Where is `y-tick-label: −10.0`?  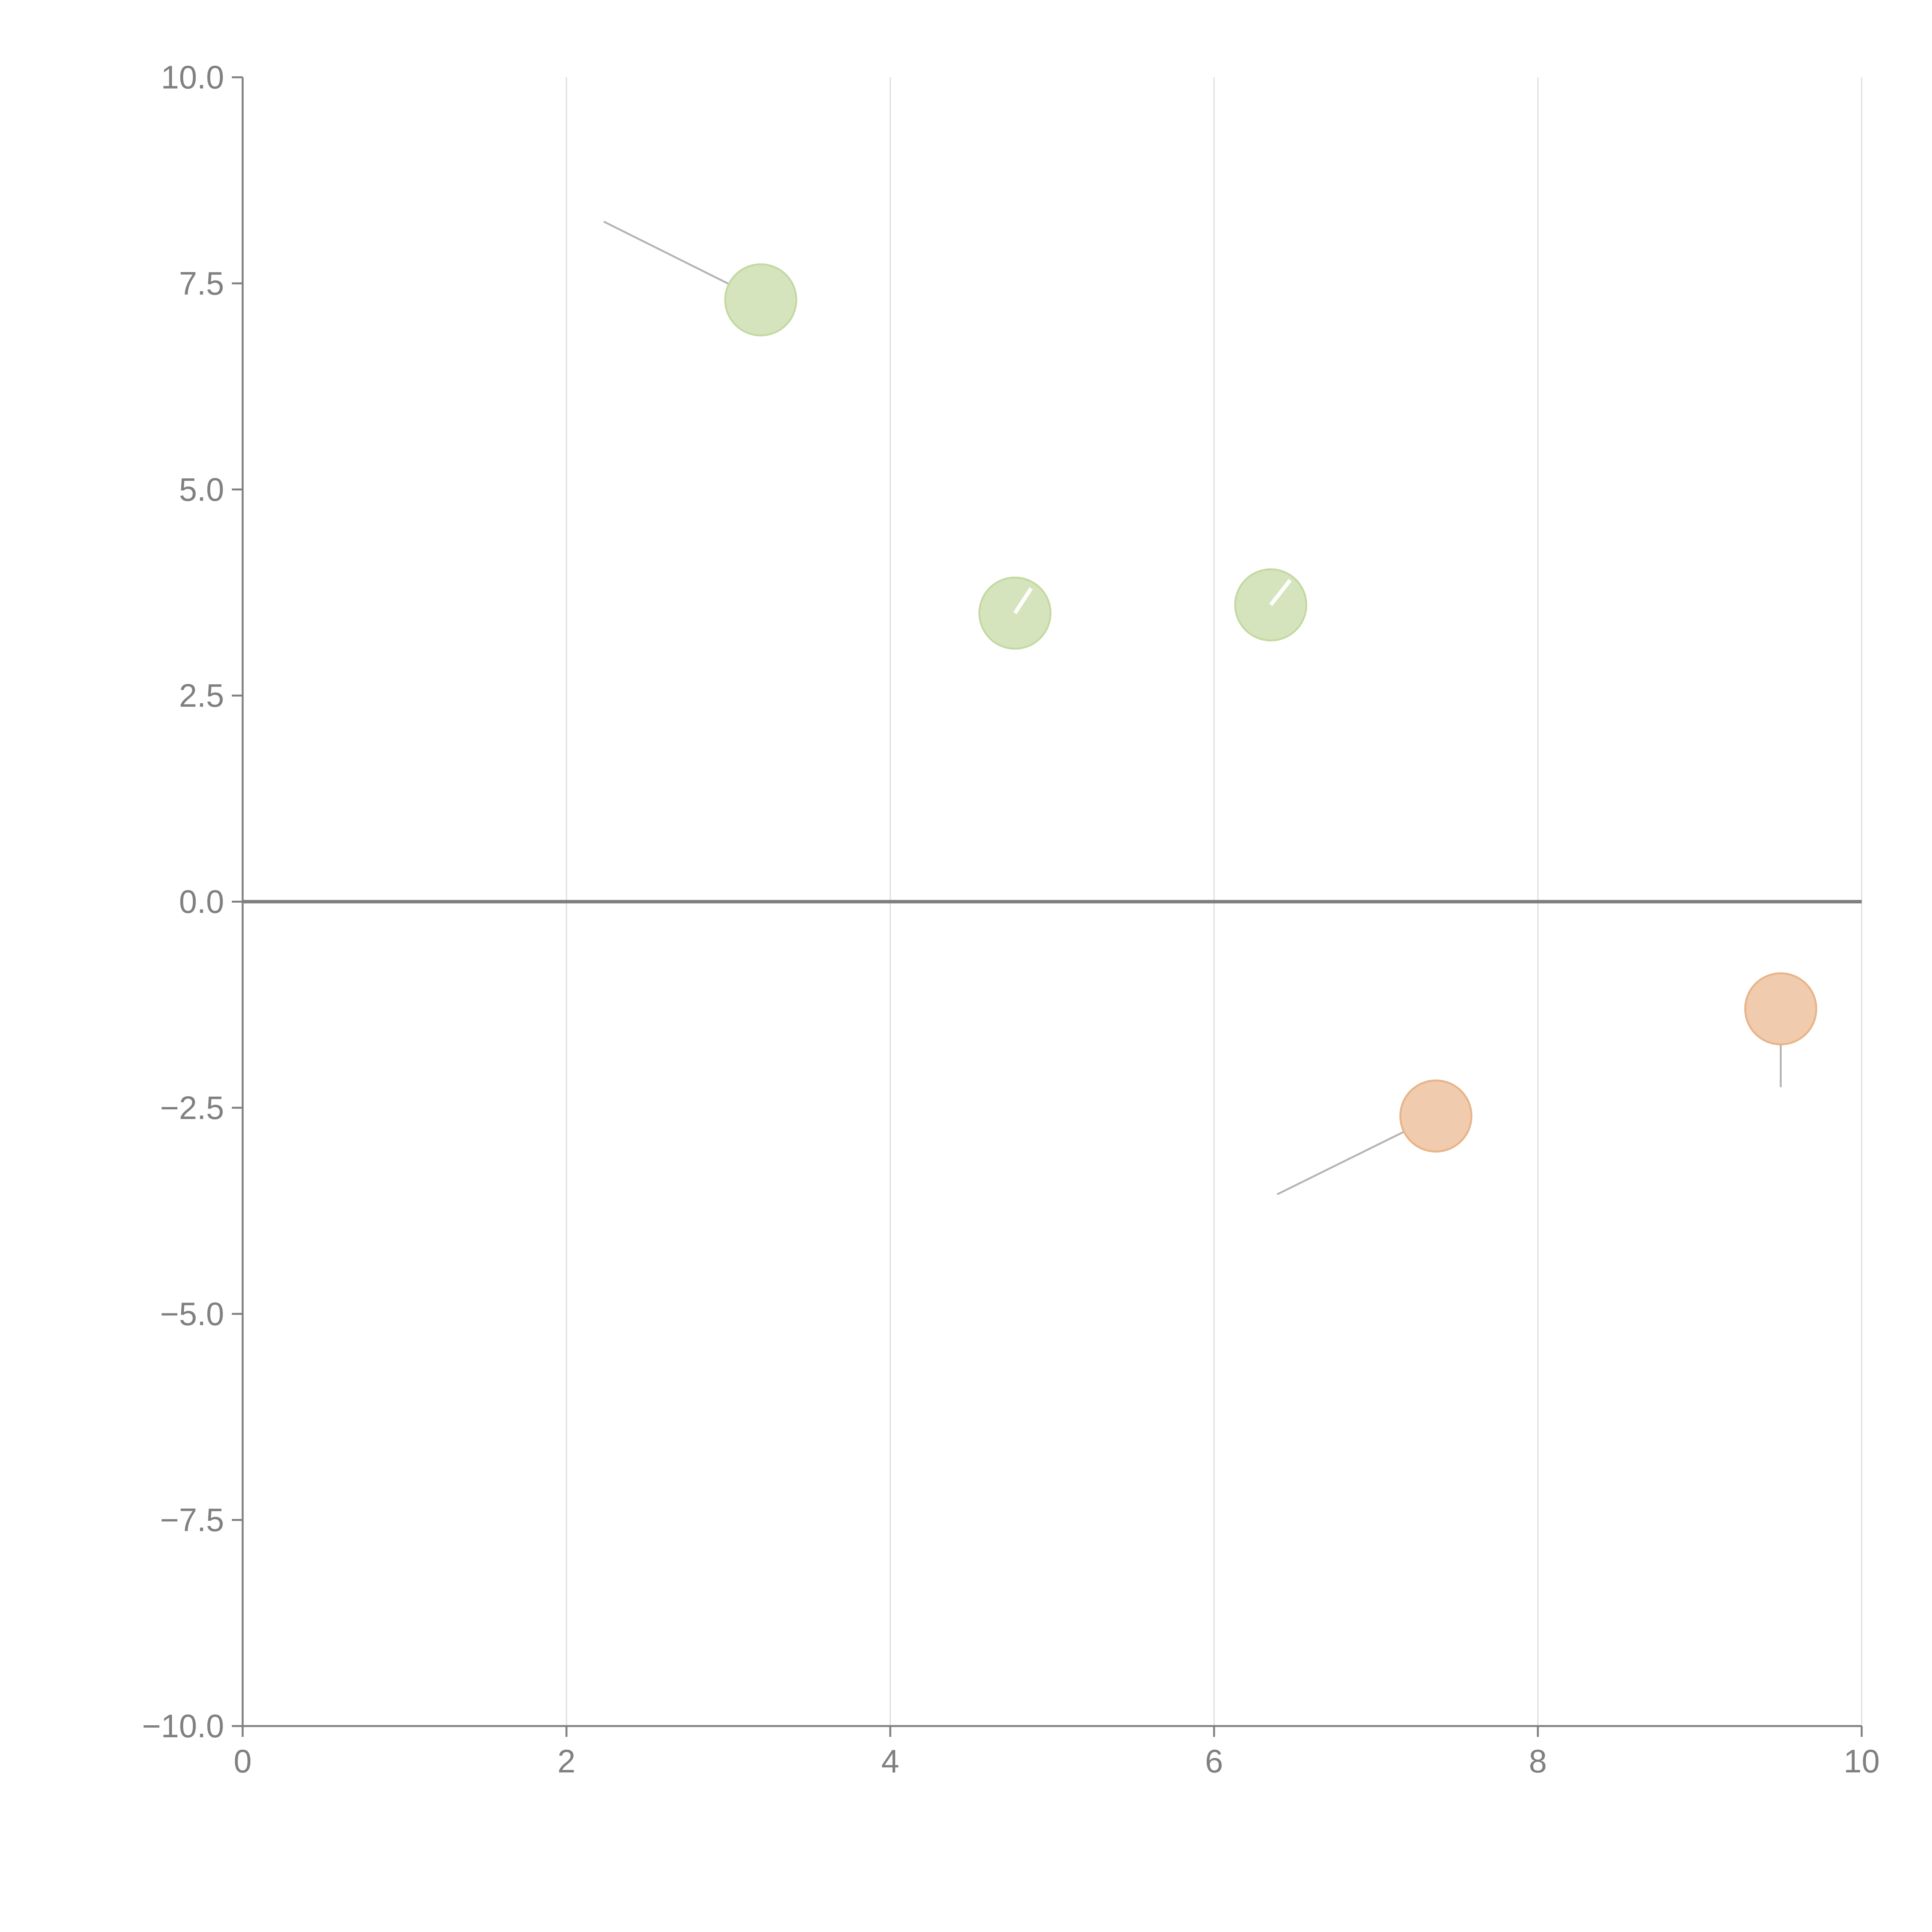
y-tick-label: −10.0 is located at coordinates (183, 1726).